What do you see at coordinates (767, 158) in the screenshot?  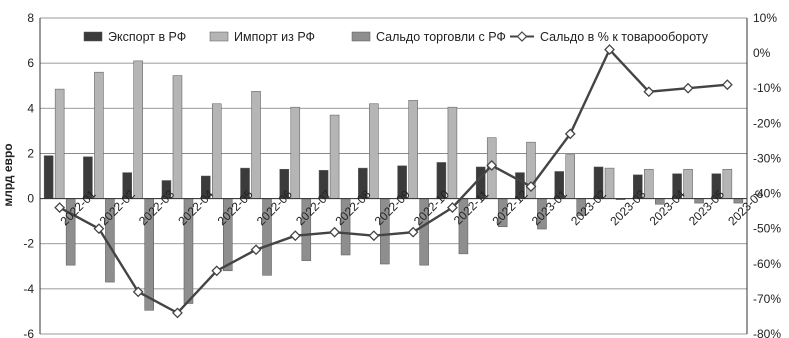 I see `y2-tick-label: -30%` at bounding box center [767, 158].